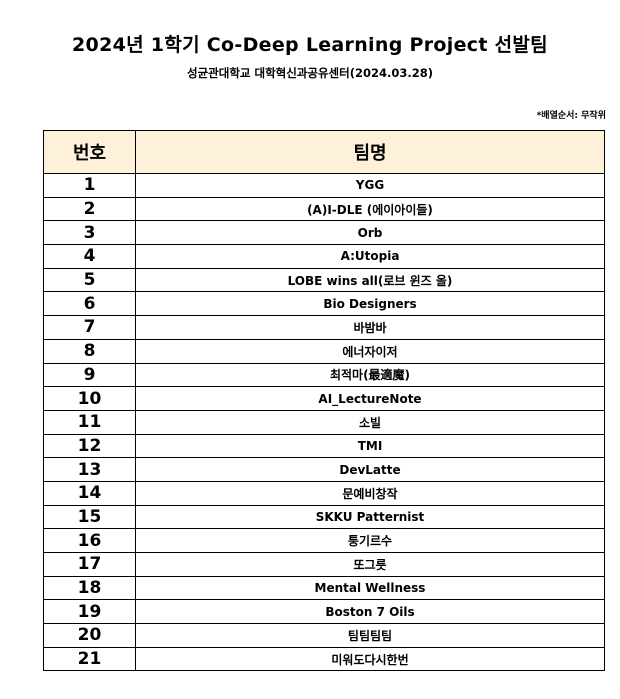 This screenshot has height=699, width=620. I want to click on table-row: 3 Orb, so click(324, 233).